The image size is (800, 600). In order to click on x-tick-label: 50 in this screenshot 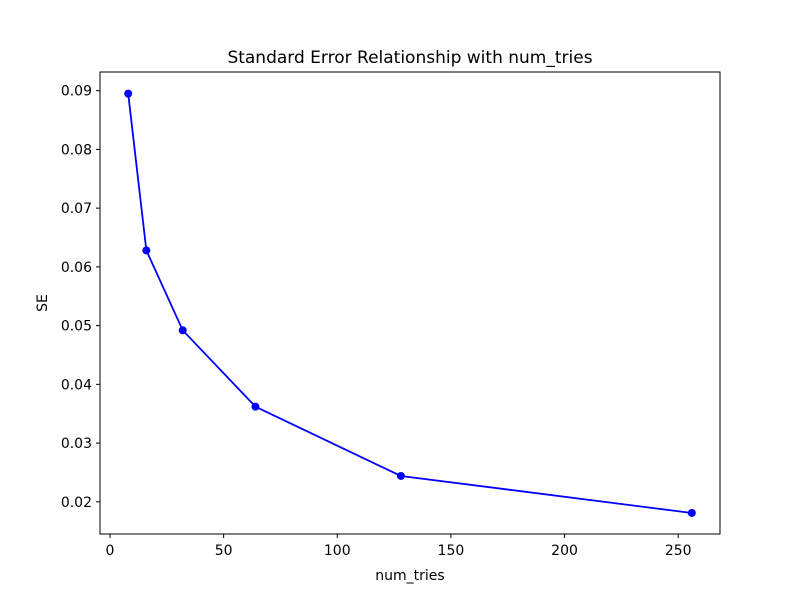, I will do `click(224, 551)`.